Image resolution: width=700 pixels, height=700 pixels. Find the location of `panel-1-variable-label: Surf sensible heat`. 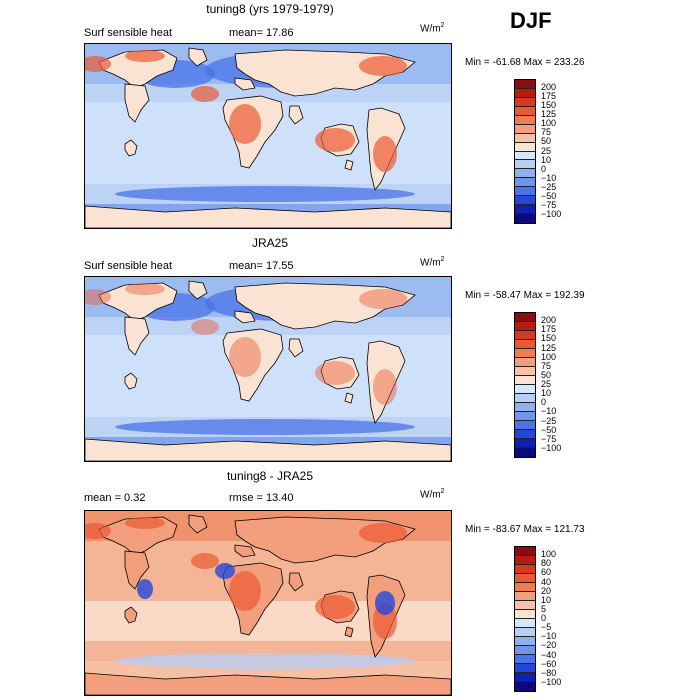

panel-1-variable-label: Surf sensible heat is located at coordinates (128, 33).